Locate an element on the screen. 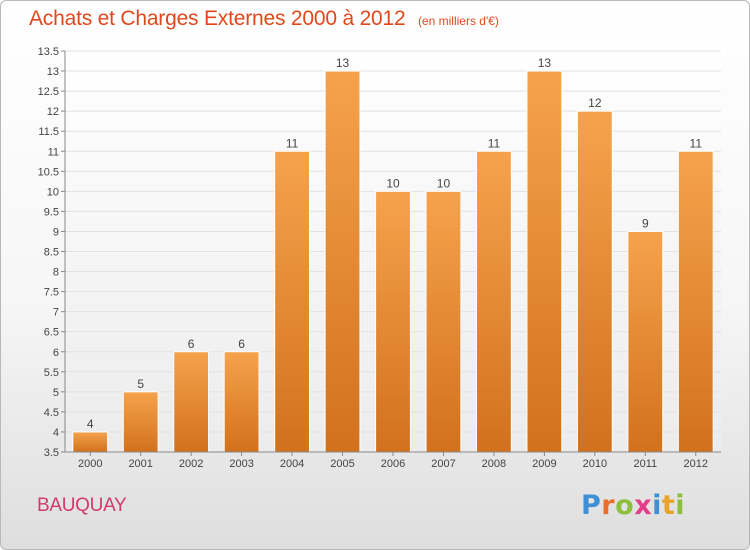 This screenshot has width=750, height=550. bar-2007 is located at coordinates (443, 321).